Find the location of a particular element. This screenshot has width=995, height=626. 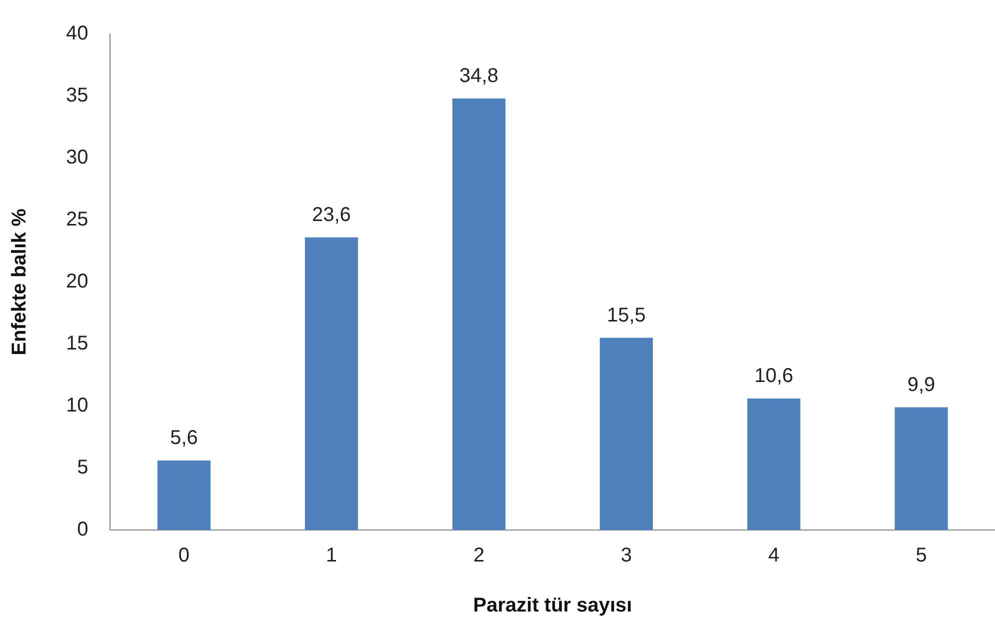

x-tick-label: 0 is located at coordinates (184, 555).